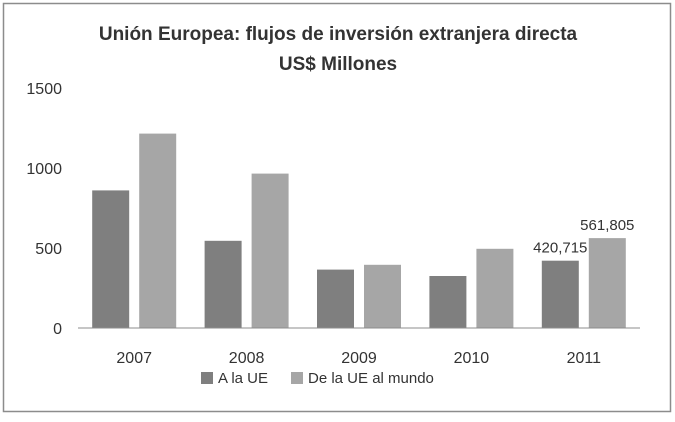 This screenshot has height=422, width=675. I want to click on y-axis-labels: 0 500 1000 1500, so click(44, 209).